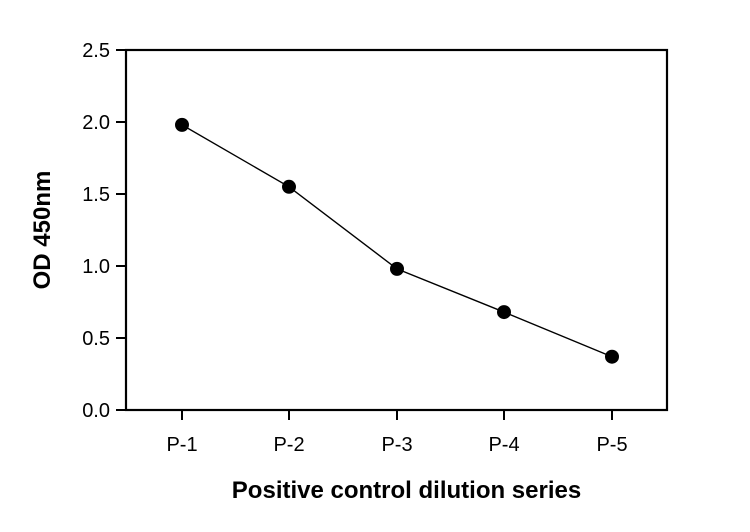 Image resolution: width=750 pixels, height=532 pixels. What do you see at coordinates (397, 433) in the screenshot?
I see `x-axis-ticks: P-1 P-2 P-3 P-4 P-5` at bounding box center [397, 433].